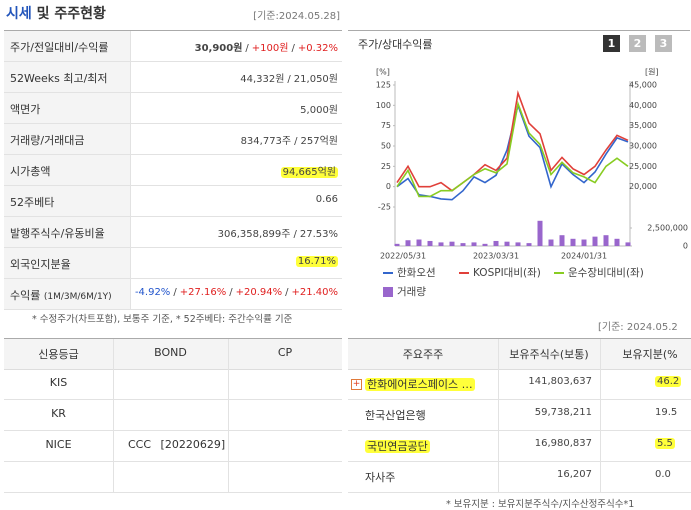  Describe the element at coordinates (356, 384) in the screenshot. I see `expand-icon: +` at that location.